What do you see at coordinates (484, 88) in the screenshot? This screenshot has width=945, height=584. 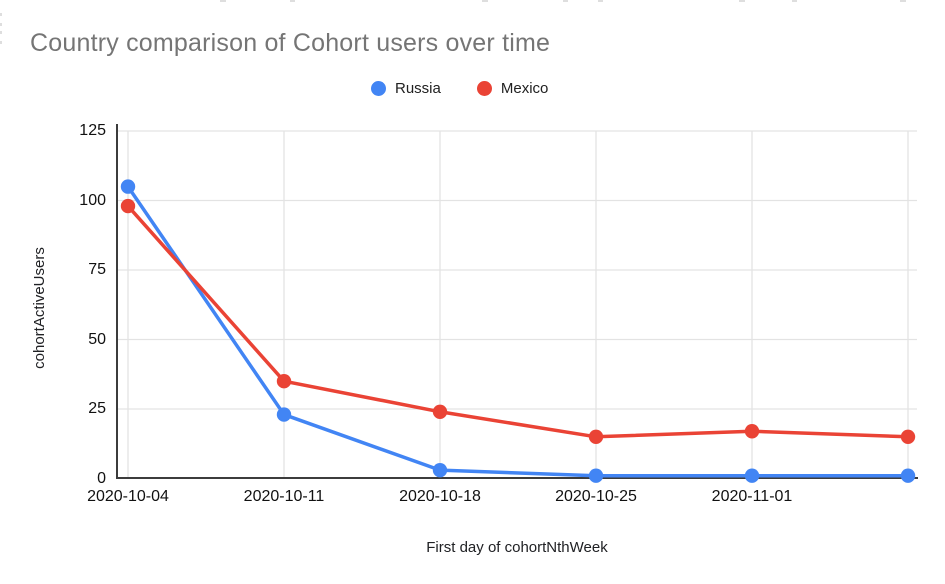 I see `legend-swatch-mexico-icon` at bounding box center [484, 88].